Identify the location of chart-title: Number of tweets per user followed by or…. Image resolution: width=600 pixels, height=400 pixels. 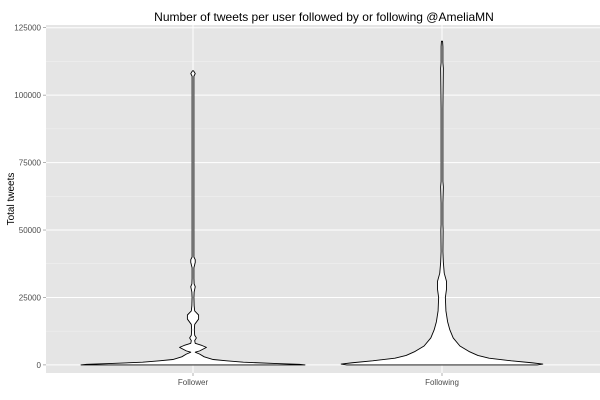
(324, 17).